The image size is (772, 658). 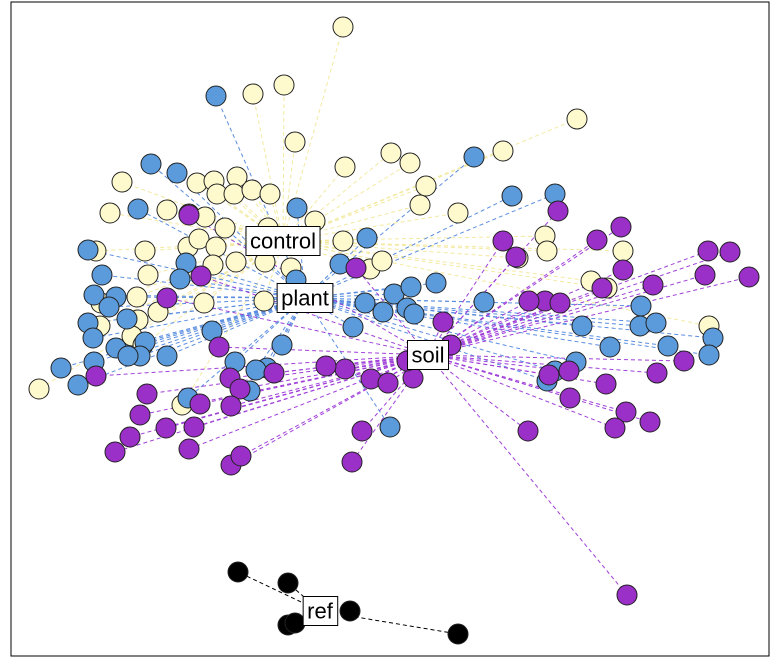 I want to click on label-text-control: control, so click(x=283, y=241).